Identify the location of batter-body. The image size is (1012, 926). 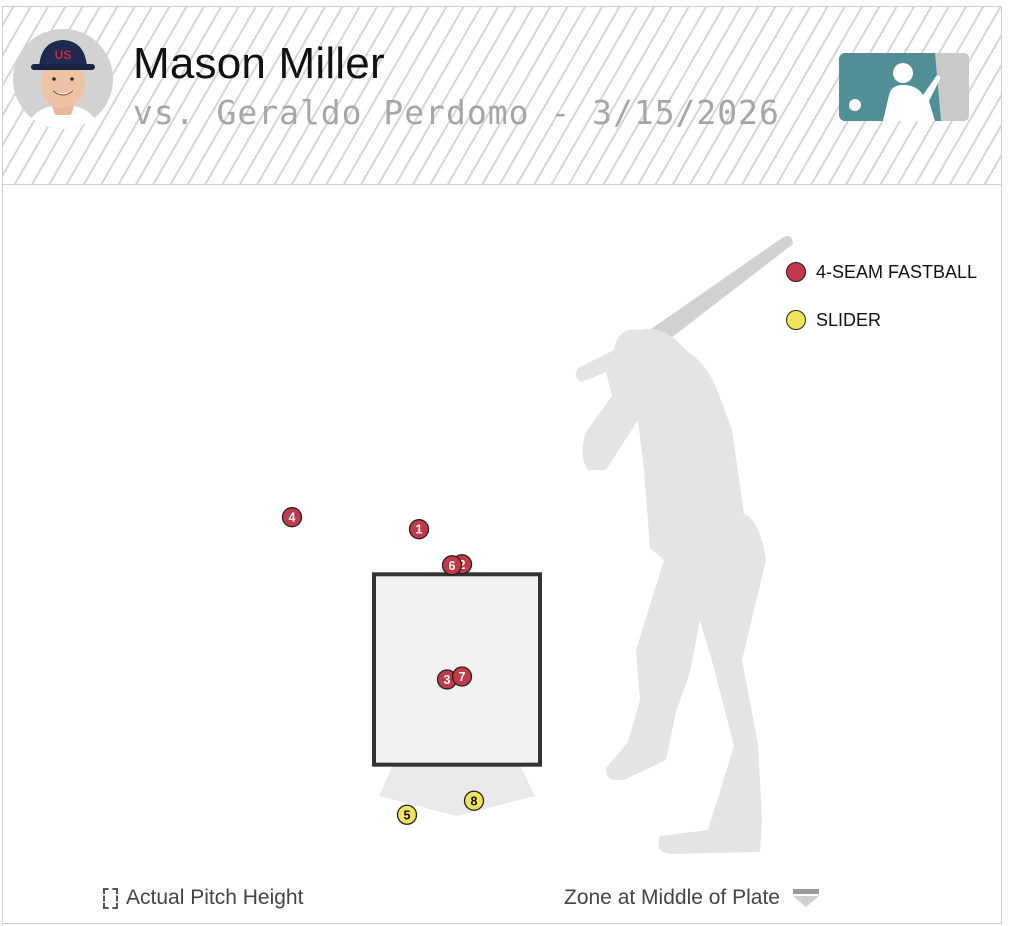
(670, 592).